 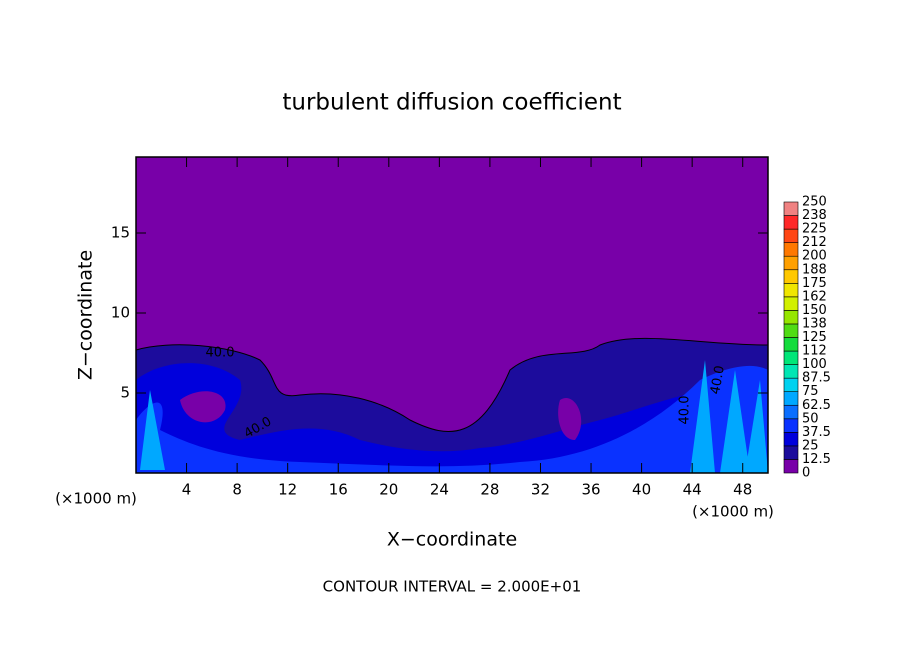 What do you see at coordinates (388, 490) in the screenshot?
I see `x-tick-label: 20` at bounding box center [388, 490].